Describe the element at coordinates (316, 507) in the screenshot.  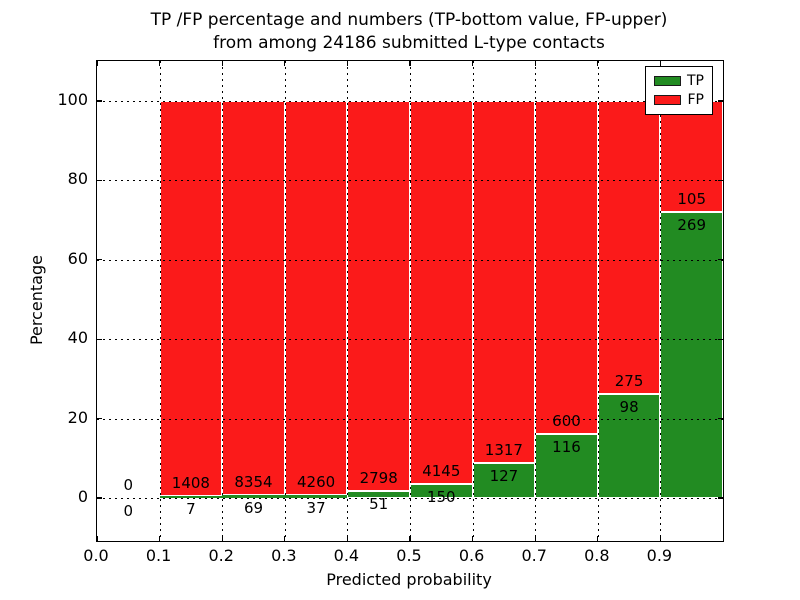
I see `tp-count-label: 37` at that location.